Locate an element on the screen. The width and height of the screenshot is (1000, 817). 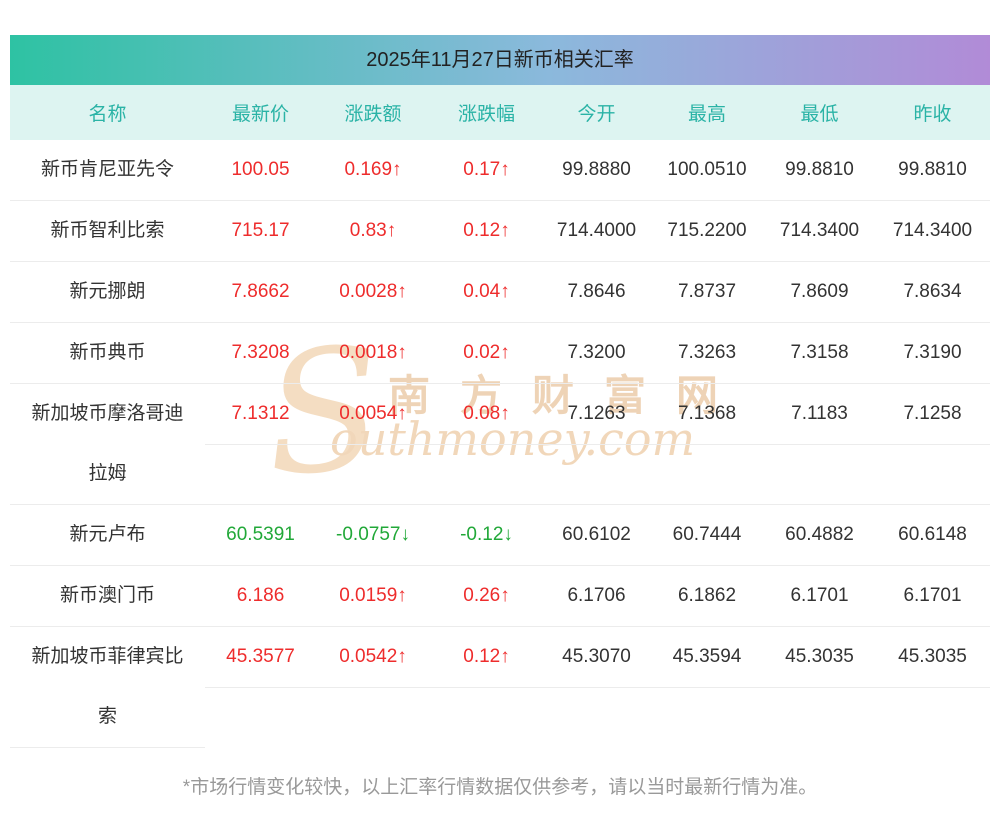
cell-low: 6.1701 is located at coordinates (819, 595).